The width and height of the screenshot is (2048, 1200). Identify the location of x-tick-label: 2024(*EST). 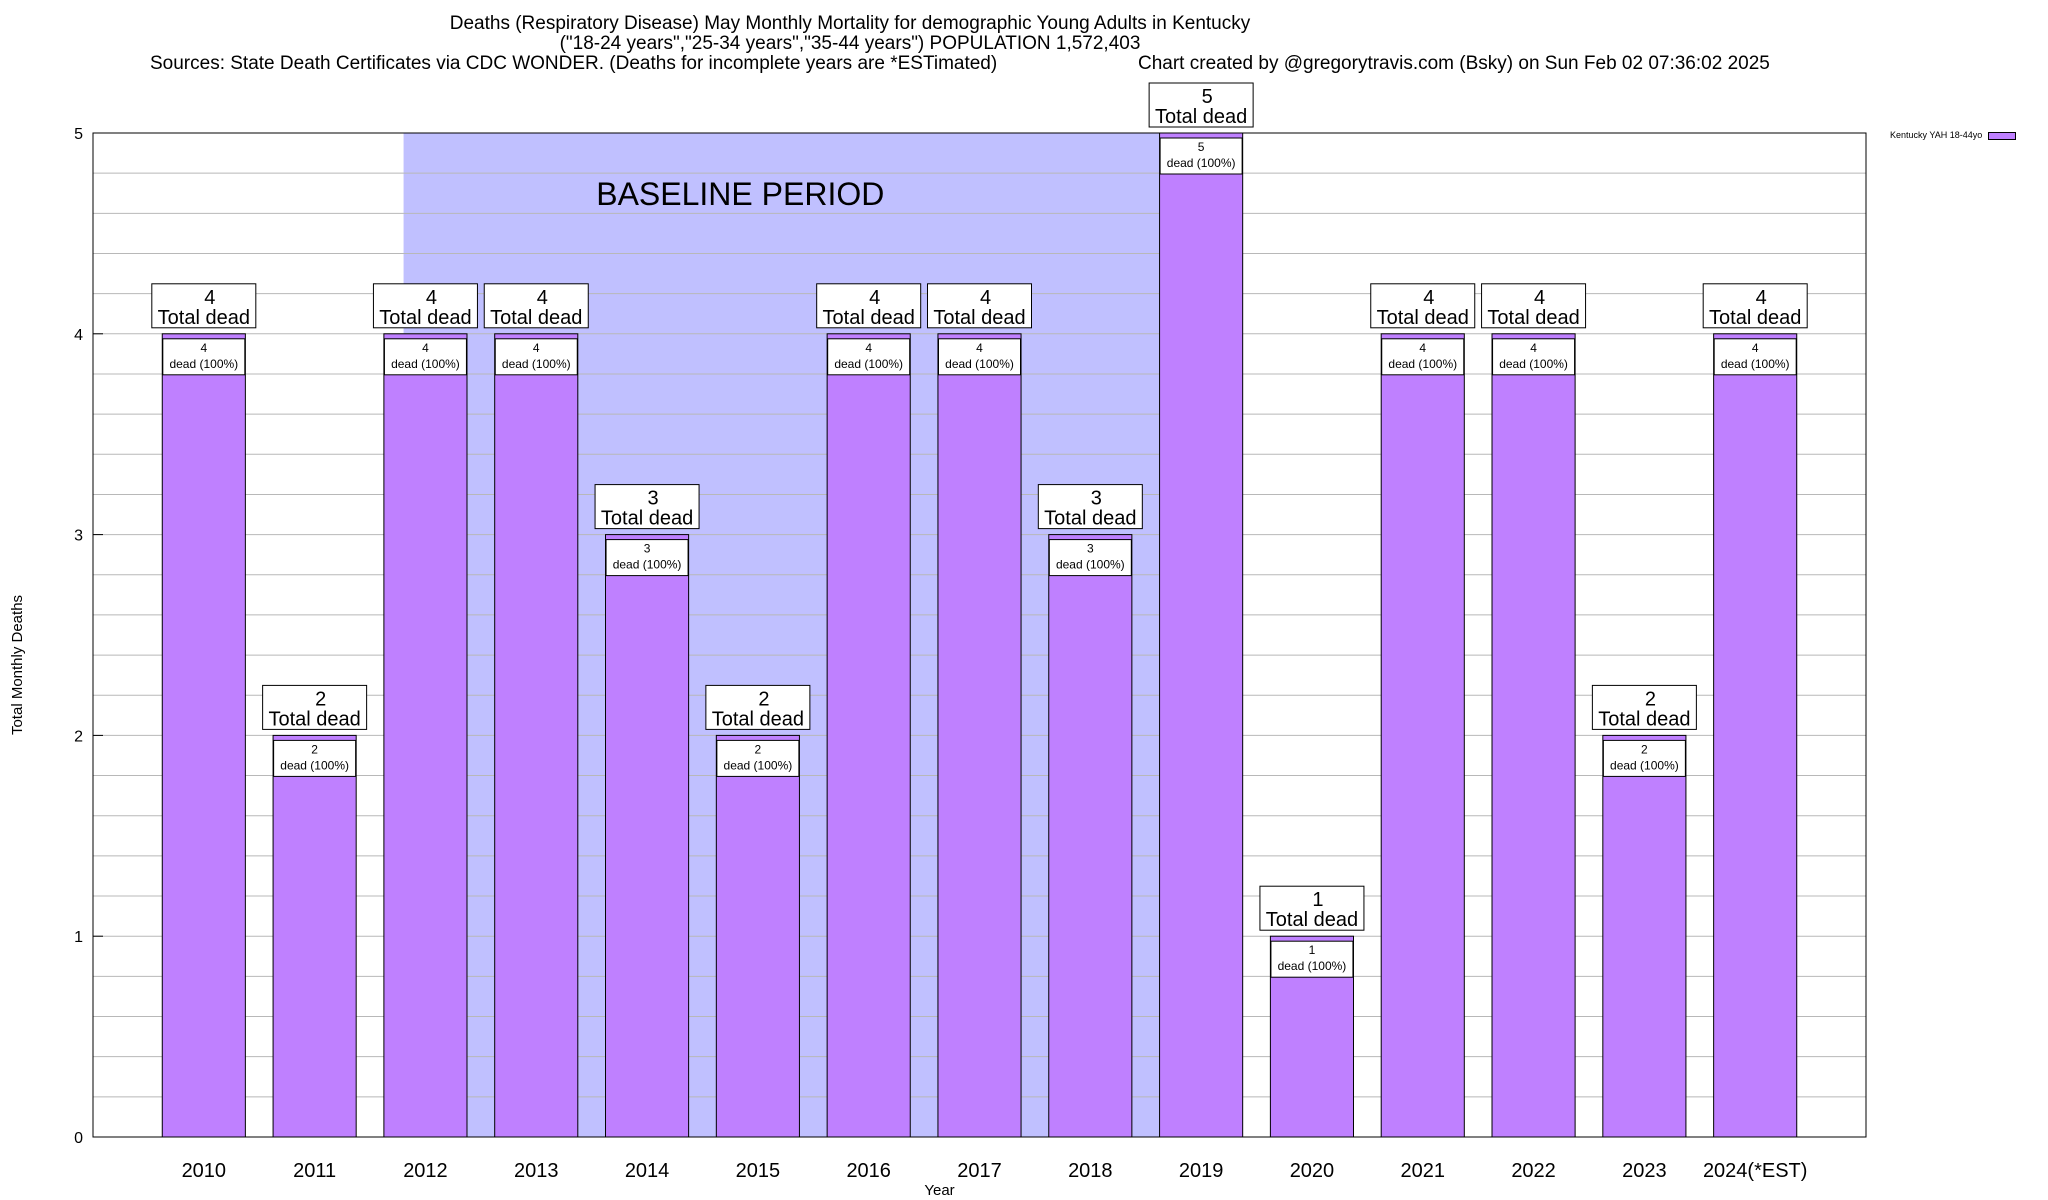
(1755, 1171).